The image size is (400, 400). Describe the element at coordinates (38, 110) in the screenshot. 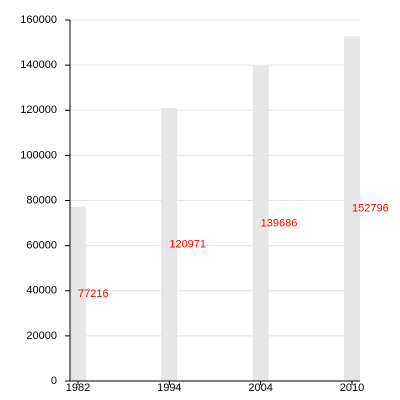

I see `y-tick-label: 120000` at that location.